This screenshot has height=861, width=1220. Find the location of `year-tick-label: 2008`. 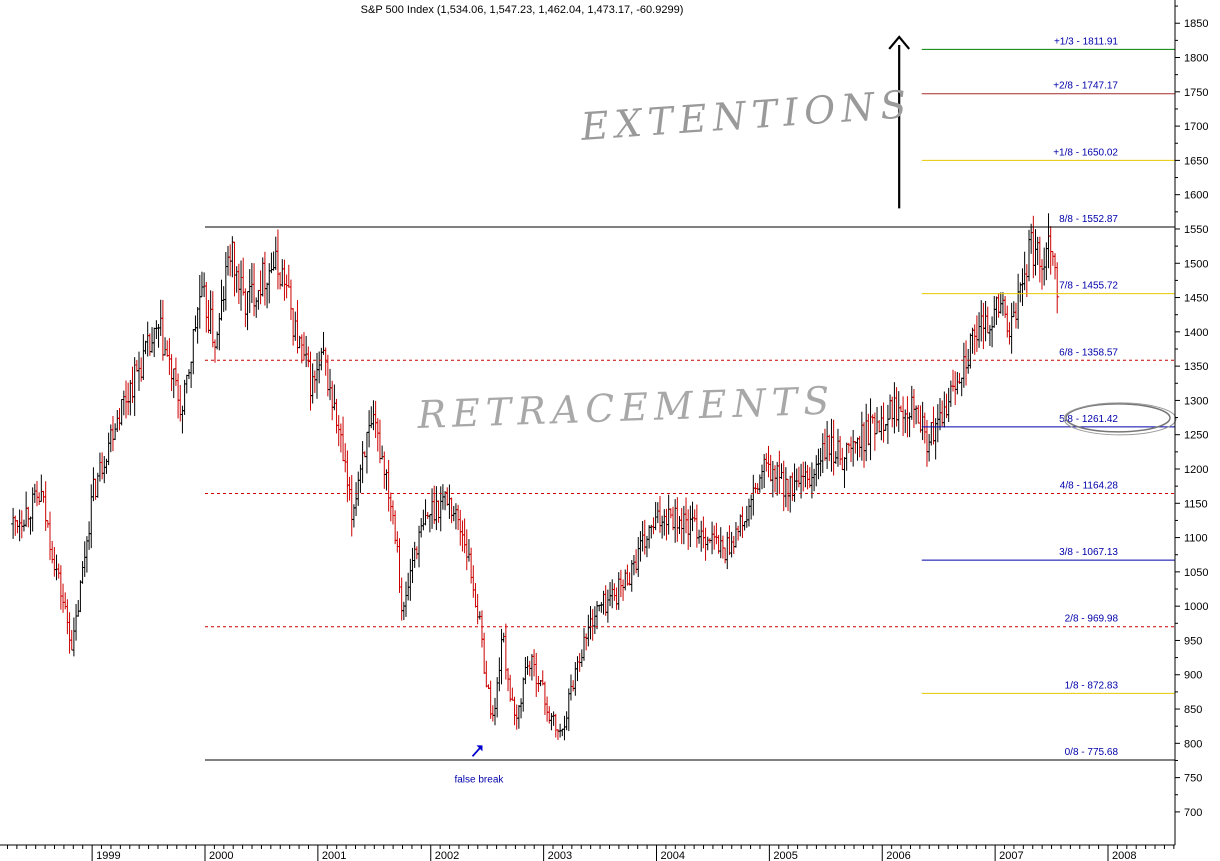

year-tick-label: 2008 is located at coordinates (1124, 855).